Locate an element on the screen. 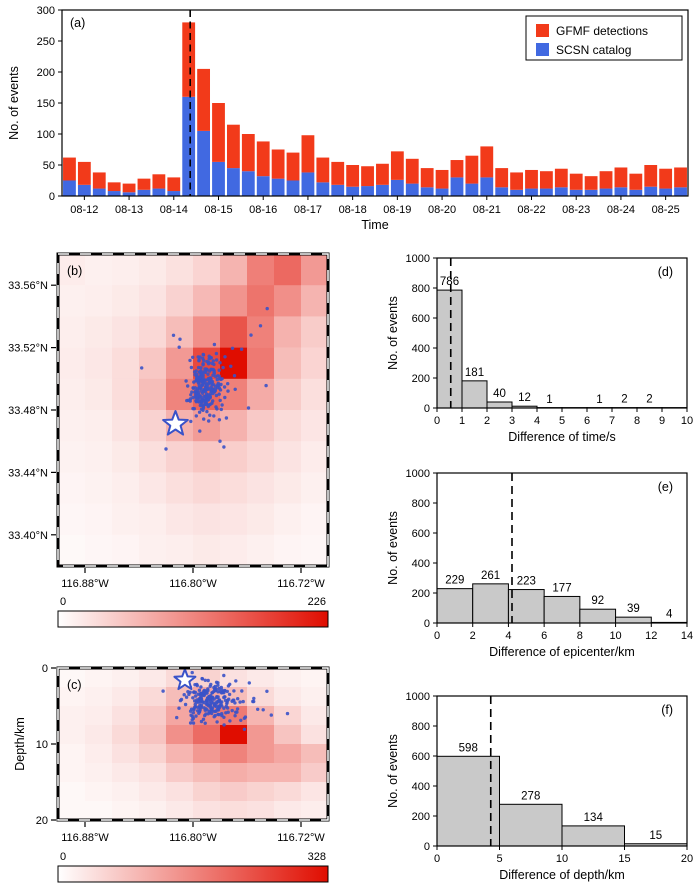  bar-count-label: 15 is located at coordinates (655, 836).